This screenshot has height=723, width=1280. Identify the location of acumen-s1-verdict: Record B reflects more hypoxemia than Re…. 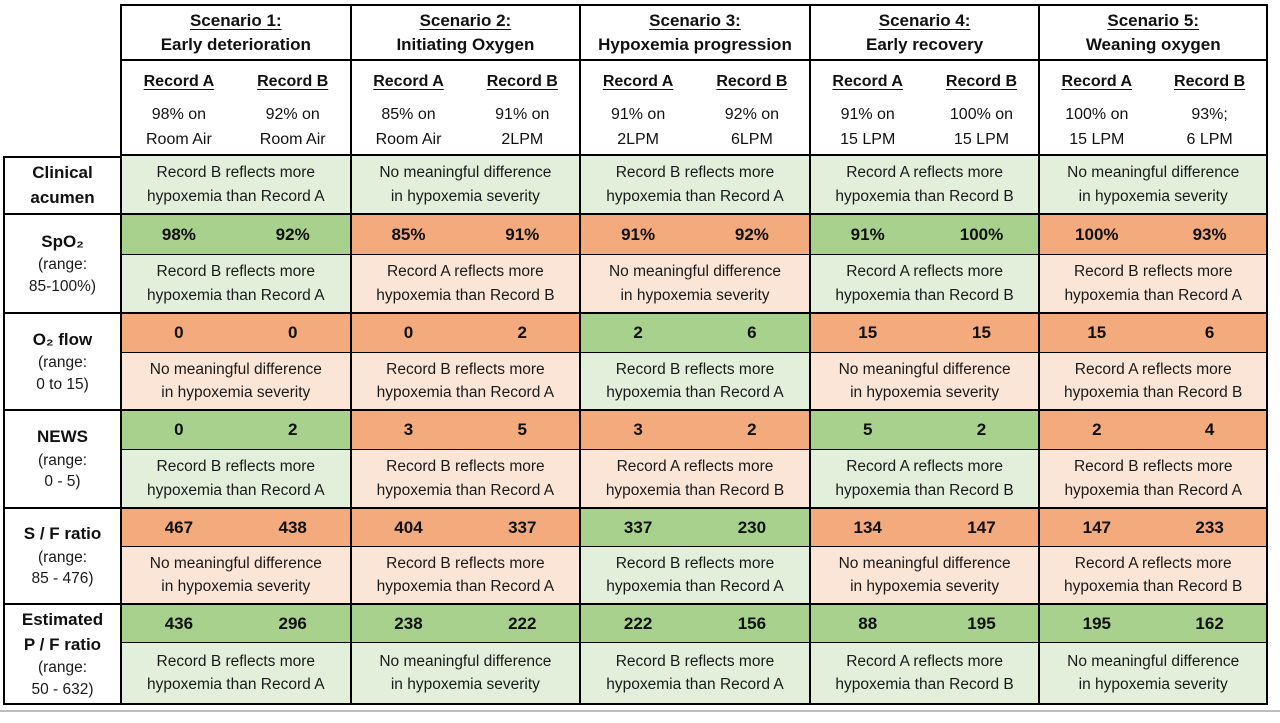
(235, 185).